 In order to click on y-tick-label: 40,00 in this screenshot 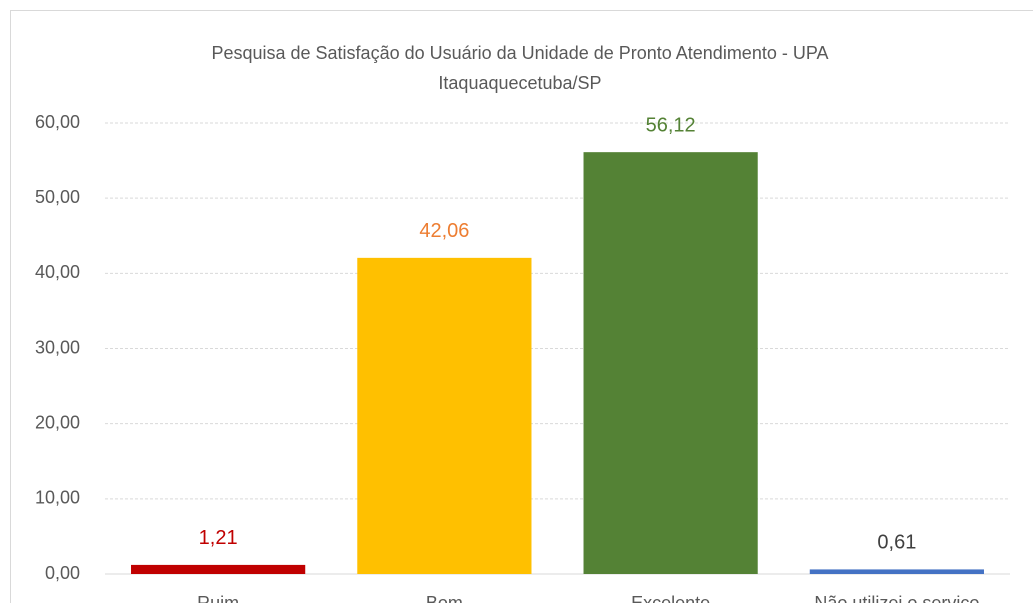, I will do `click(57, 272)`.